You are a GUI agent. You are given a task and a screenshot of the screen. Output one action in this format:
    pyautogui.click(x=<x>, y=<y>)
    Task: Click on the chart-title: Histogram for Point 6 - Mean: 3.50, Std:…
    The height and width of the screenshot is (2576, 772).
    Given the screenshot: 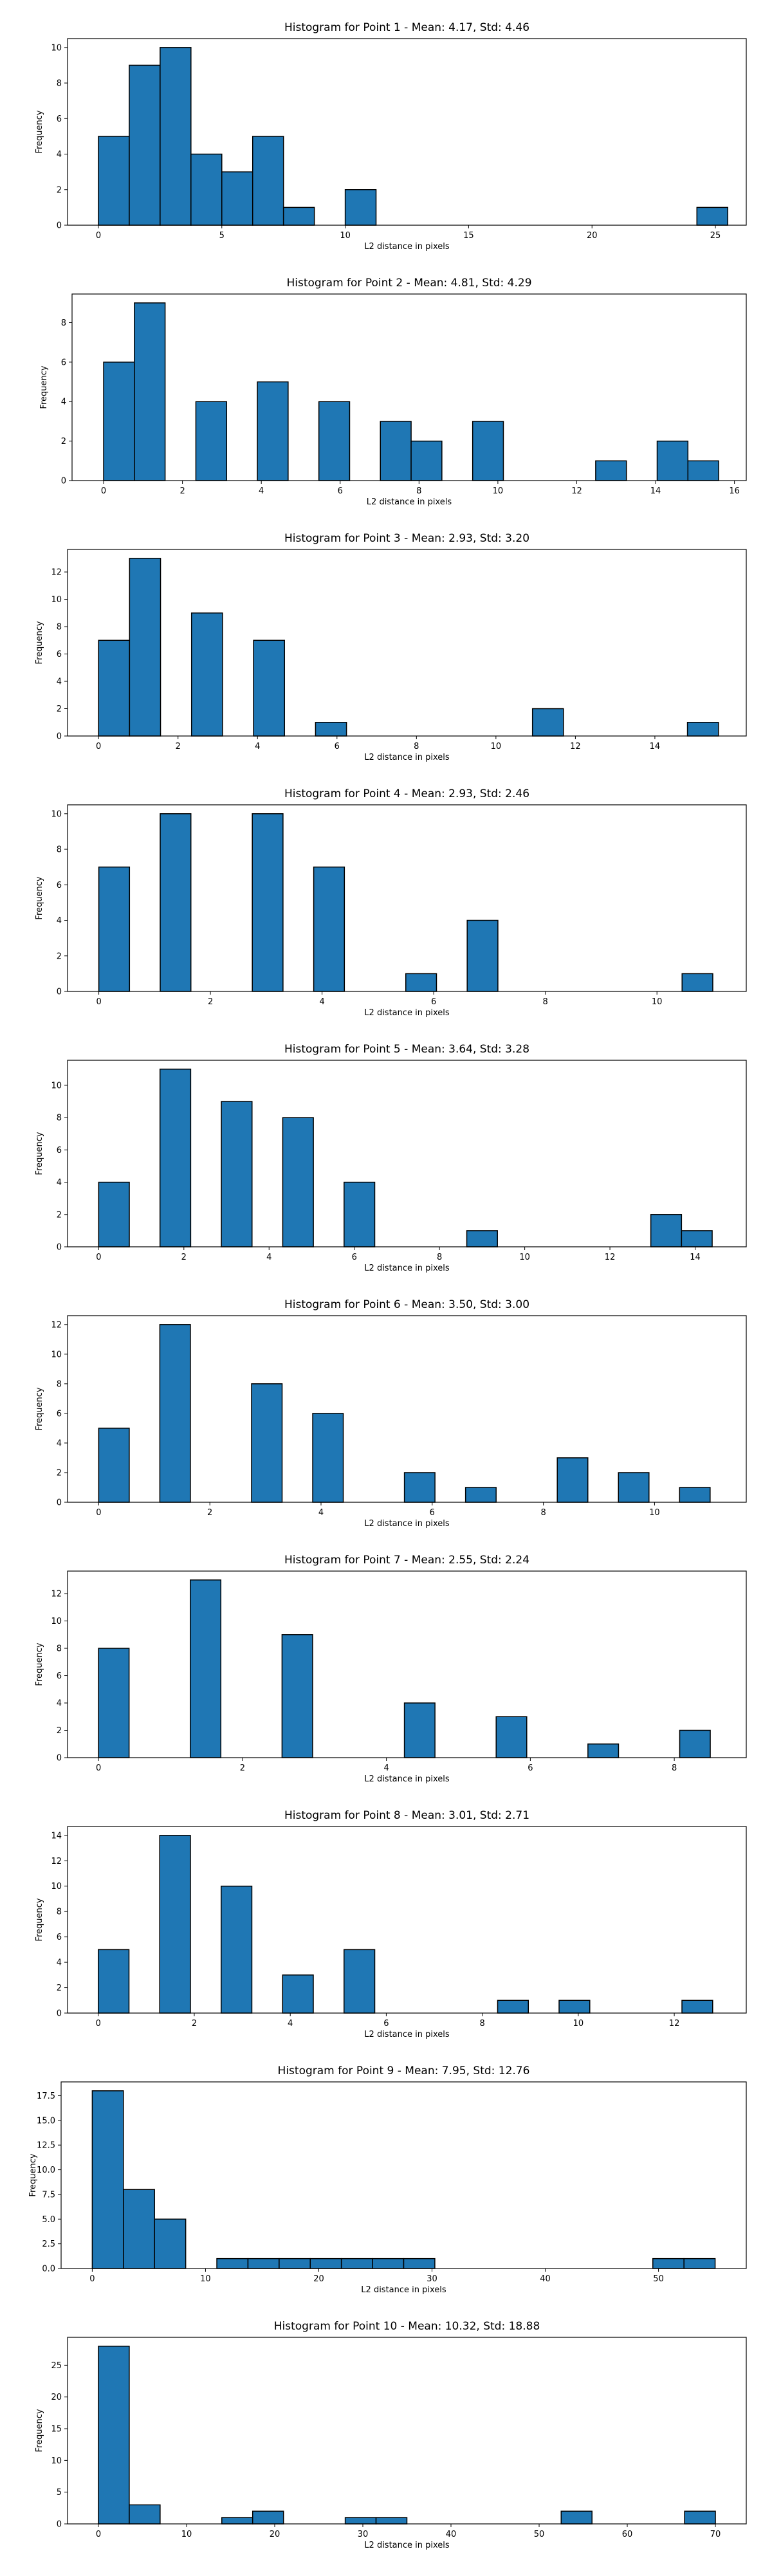 What is the action you would take?
    pyautogui.click(x=406, y=1304)
    